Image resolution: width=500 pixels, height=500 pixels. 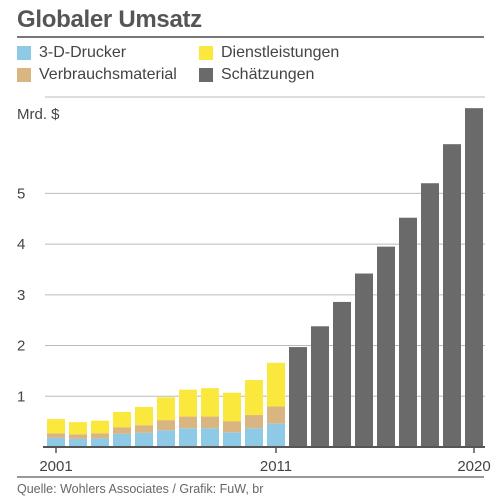 I want to click on legend-label-estimates: Schätzungen, so click(x=268, y=74).